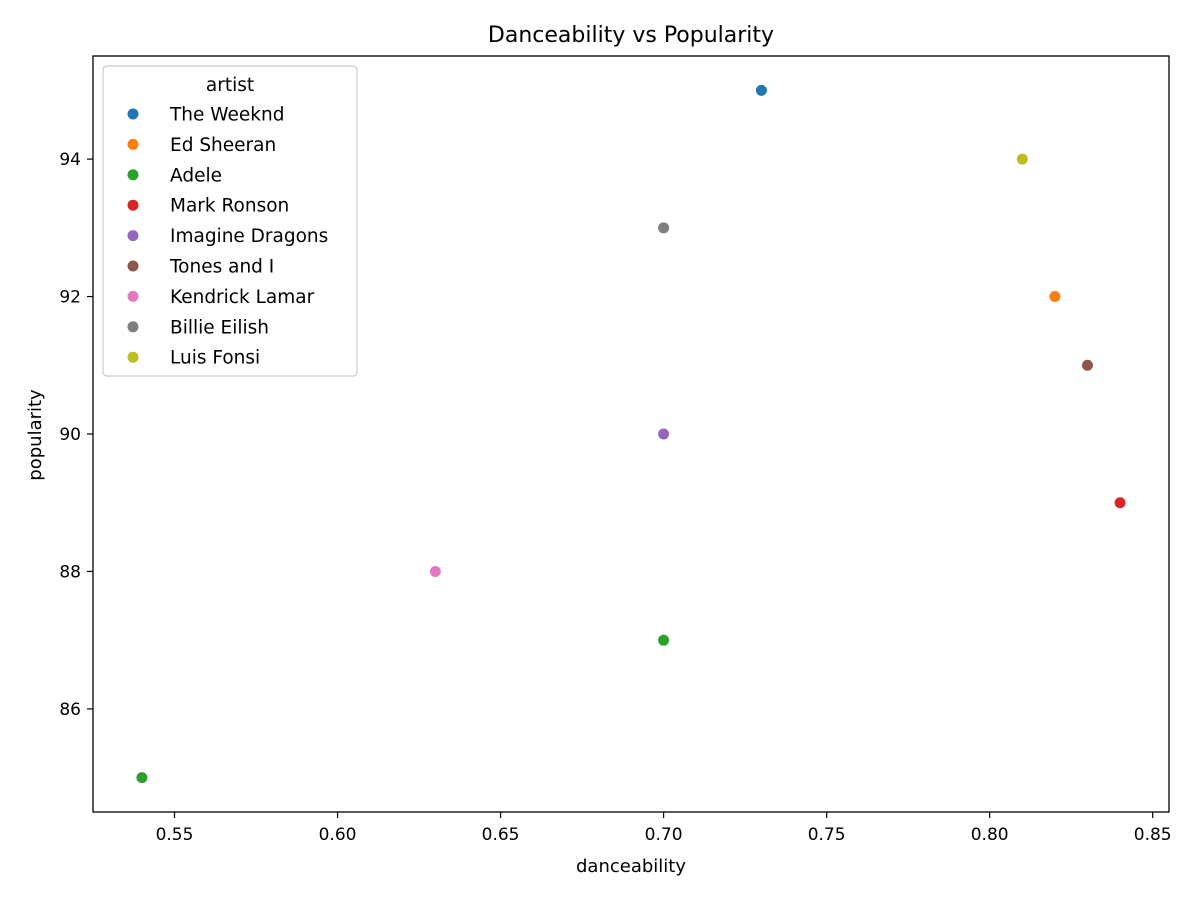 The width and height of the screenshot is (1200, 900). I want to click on x-tick-label: 0.60, so click(338, 835).